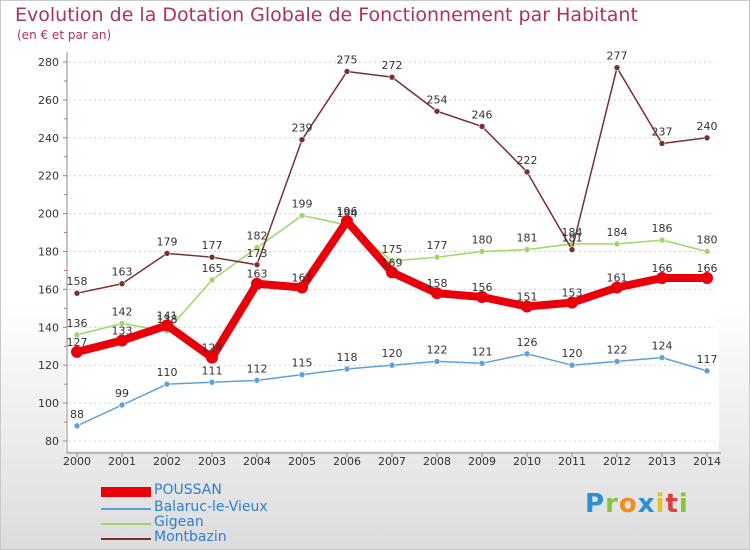 The image size is (750, 550). What do you see at coordinates (48, 214) in the screenshot?
I see `y-tick-label: 200` at bounding box center [48, 214].